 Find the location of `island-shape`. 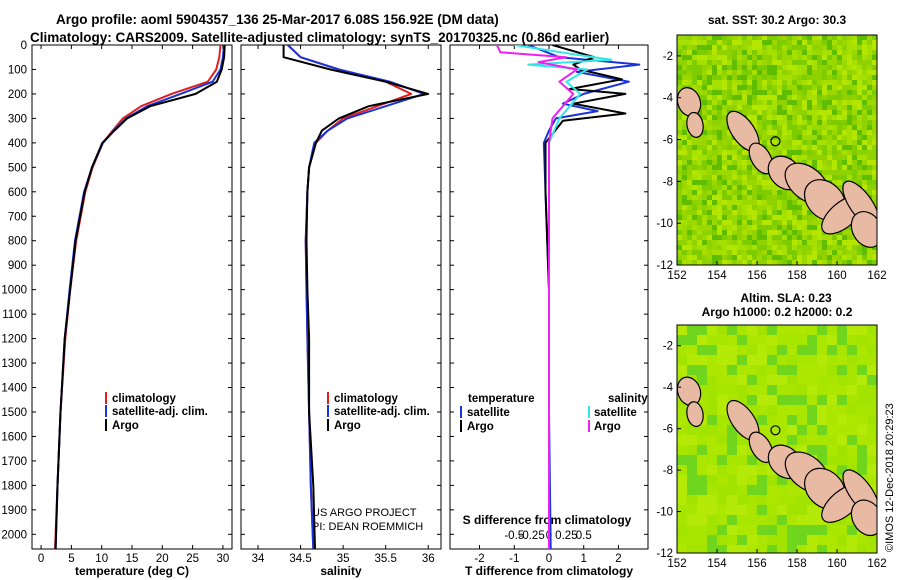

island-shape is located at coordinates (863, 518).